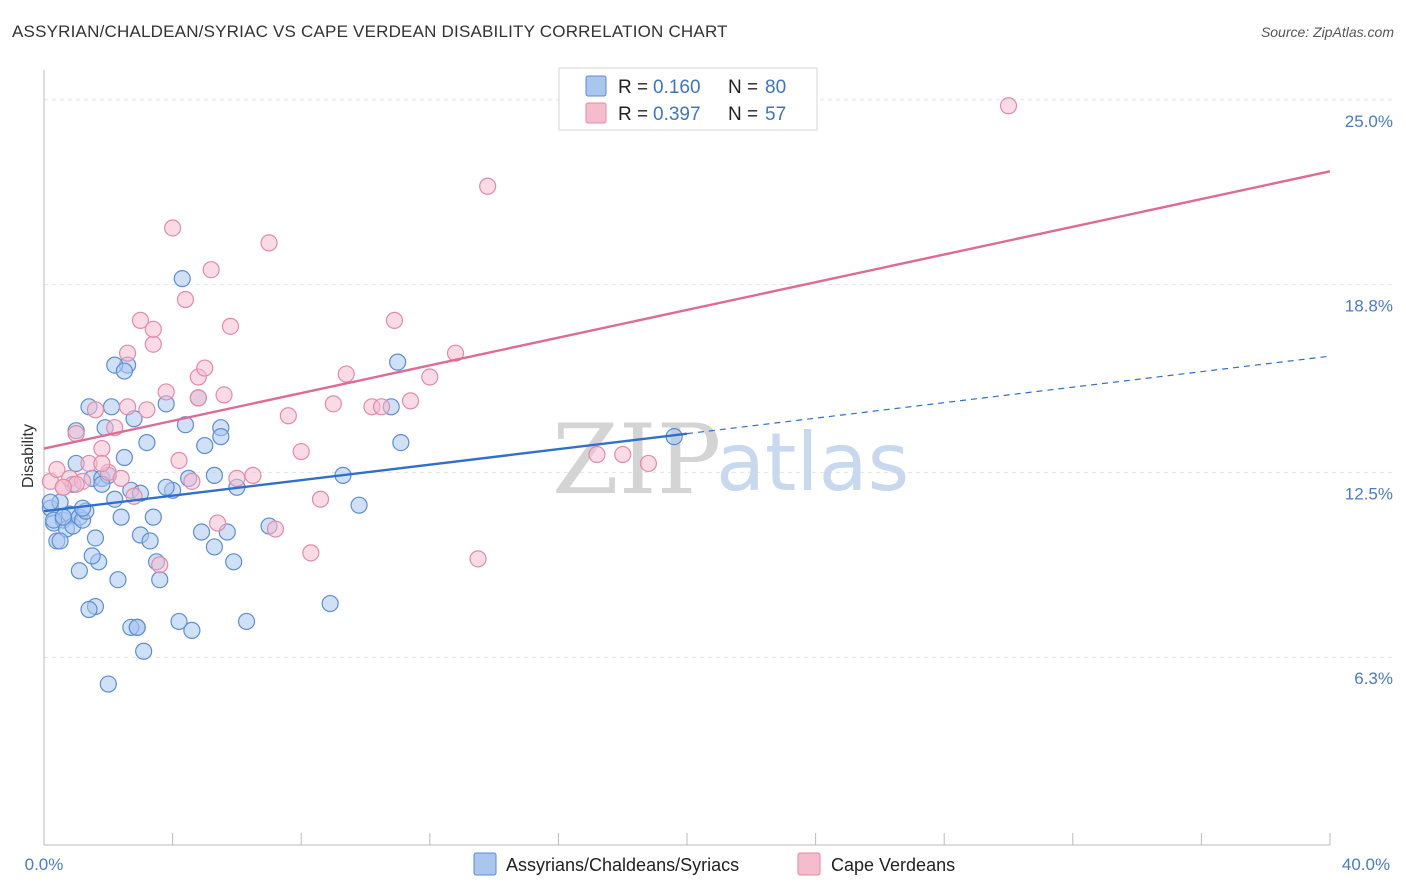 The image size is (1406, 892). Describe the element at coordinates (622, 865) in the screenshot. I see `series-legend-label-1: Assyrians/Chaldeans/Syriacs` at that location.